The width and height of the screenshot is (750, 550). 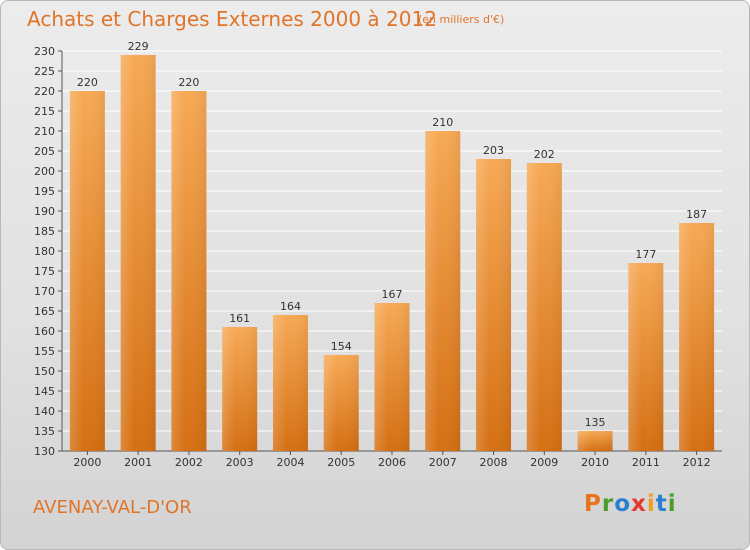 I want to click on data-label-2012: 187, so click(x=696, y=214).